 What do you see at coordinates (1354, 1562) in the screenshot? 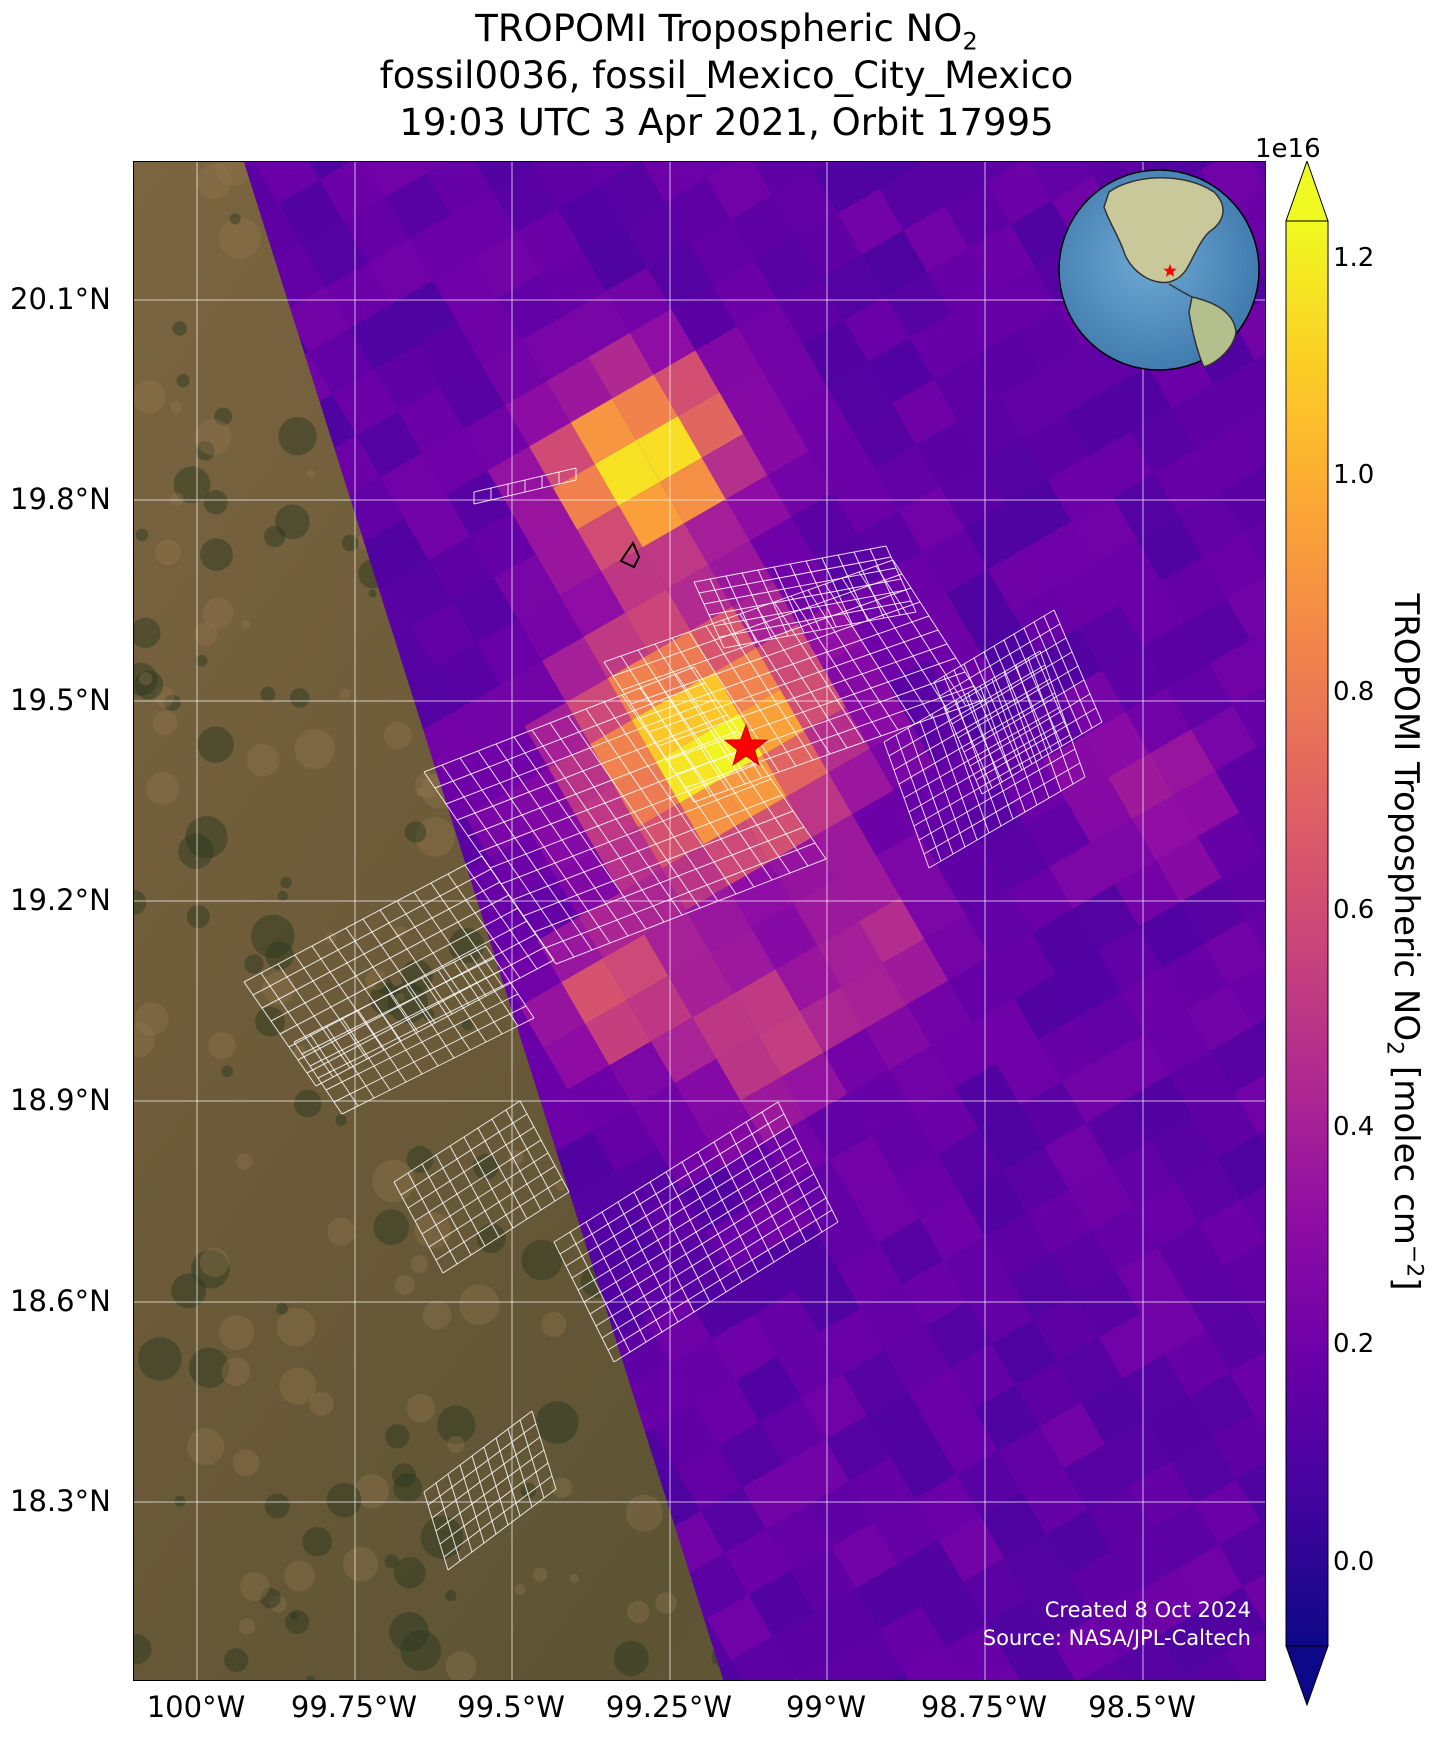
I see `colorbar-tick-0-0: 0.0` at bounding box center [1354, 1562].